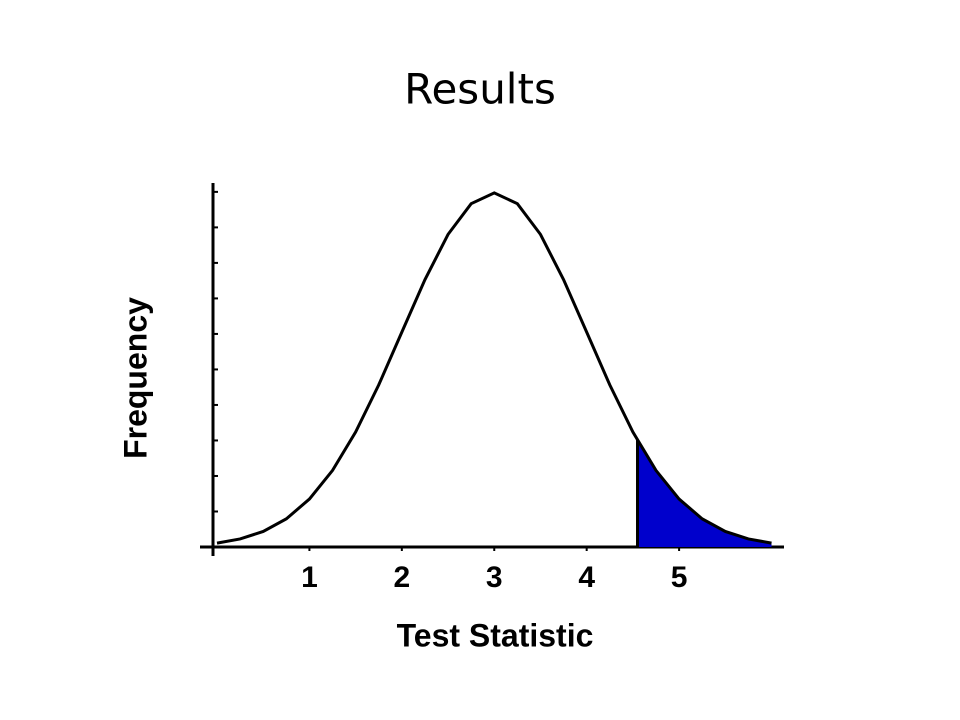 Image resolution: width=960 pixels, height=720 pixels. I want to click on x-tick-label: 3, so click(494, 577).